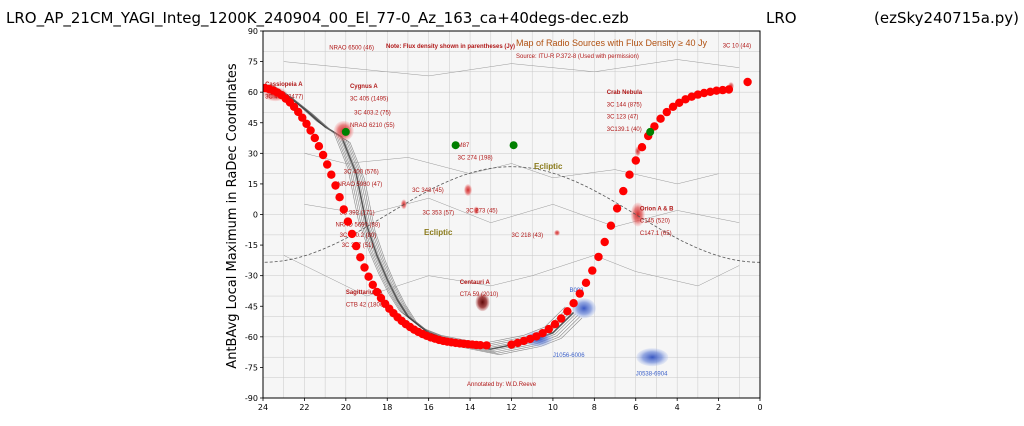 This screenshot has height=426, width=1024. Describe the element at coordinates (625, 93) in the screenshot. I see `map-source-label: Crab Nebula` at that location.